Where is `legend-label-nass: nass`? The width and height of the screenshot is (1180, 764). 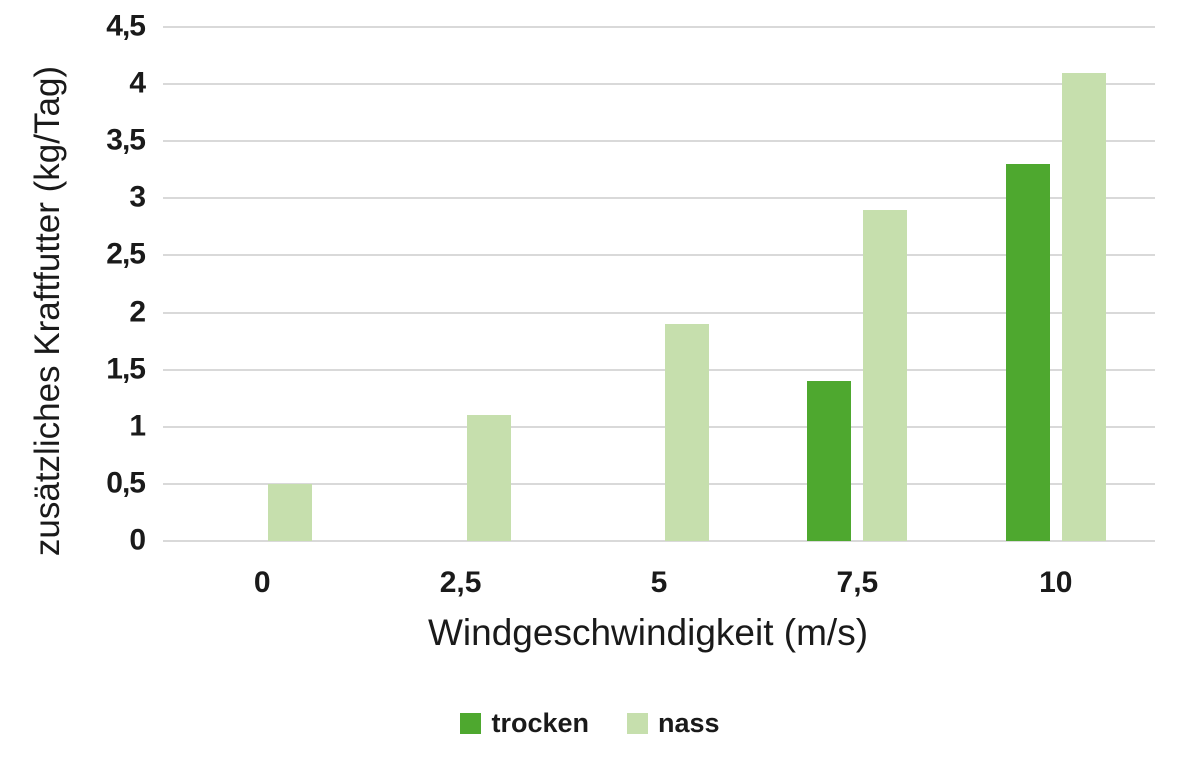 legend-label-nass: nass is located at coordinates (689, 723).